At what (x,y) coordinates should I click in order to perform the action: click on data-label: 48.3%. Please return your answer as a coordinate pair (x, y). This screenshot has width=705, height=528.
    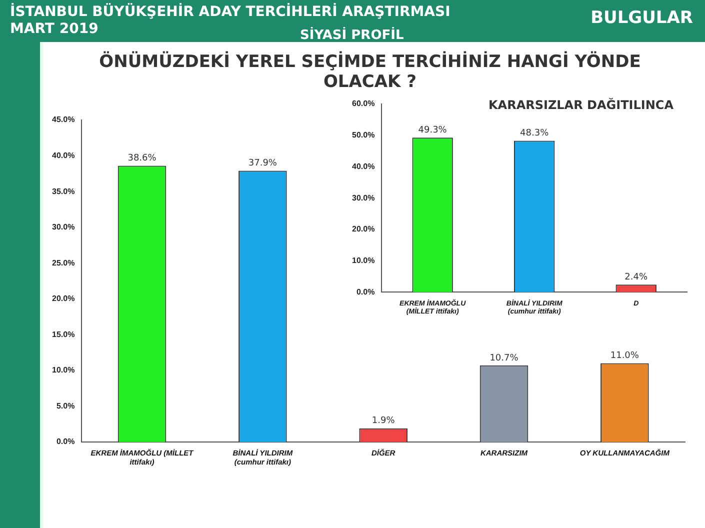
    Looking at the image, I should click on (535, 133).